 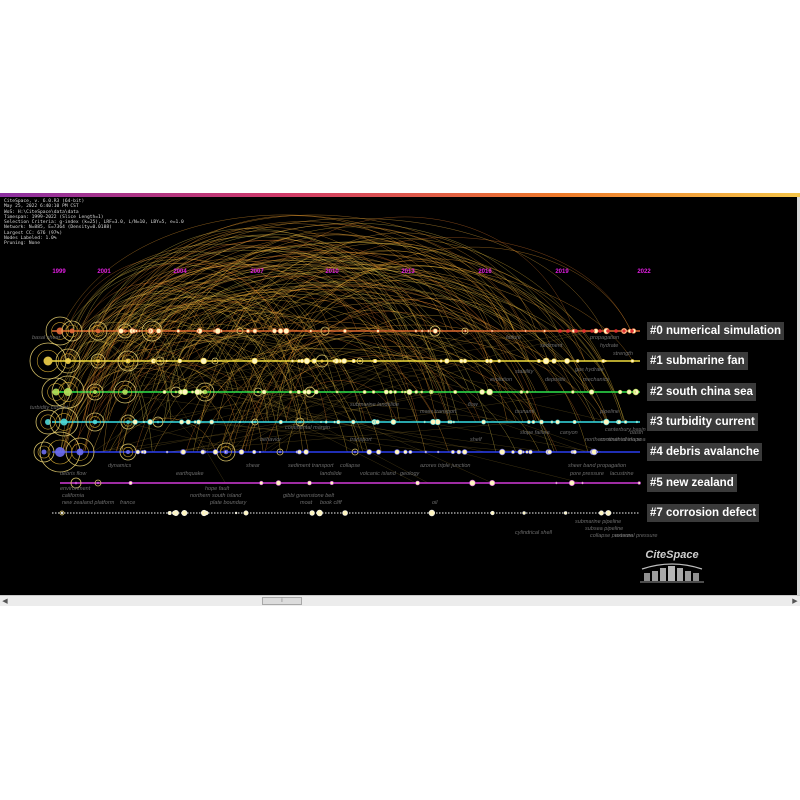 I want to click on term-label: stability, so click(x=524, y=372).